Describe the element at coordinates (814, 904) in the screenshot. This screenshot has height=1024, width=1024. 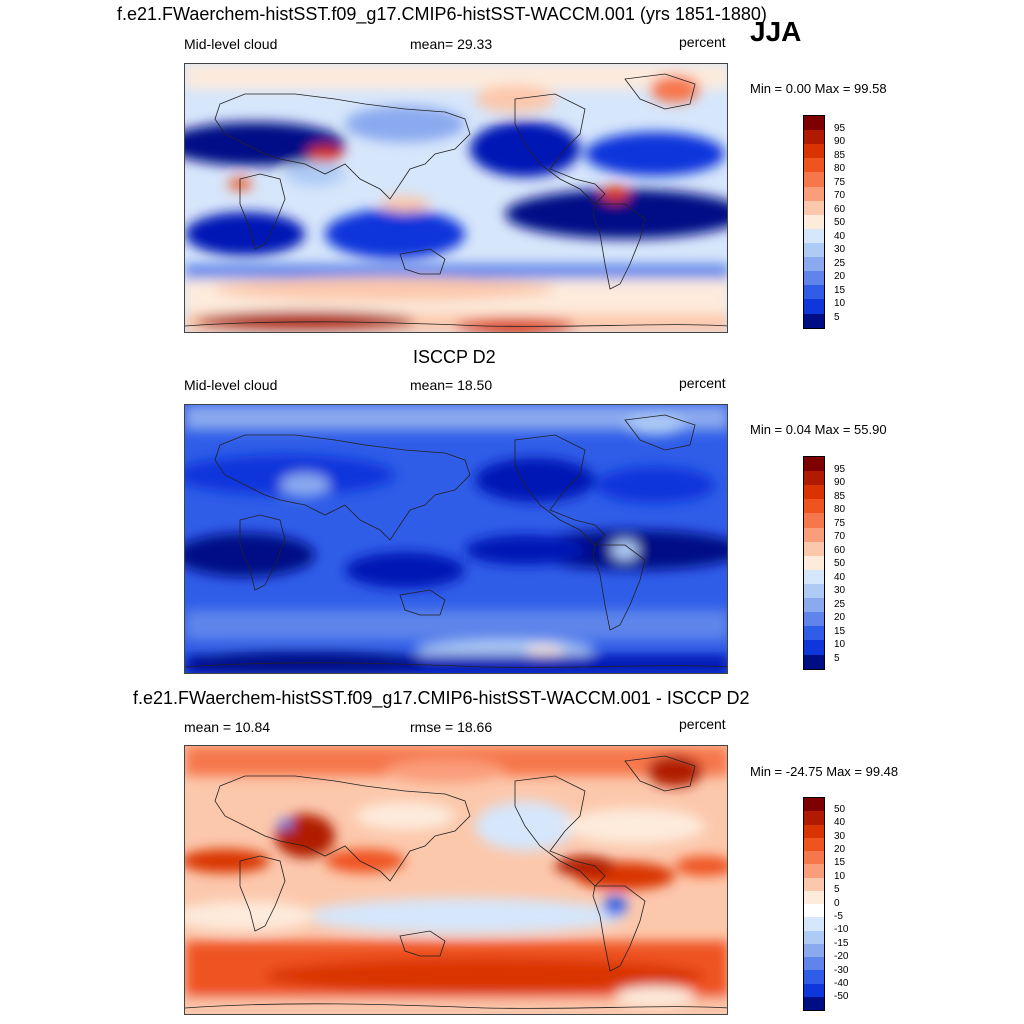
I see `panel-3-colorbar` at that location.